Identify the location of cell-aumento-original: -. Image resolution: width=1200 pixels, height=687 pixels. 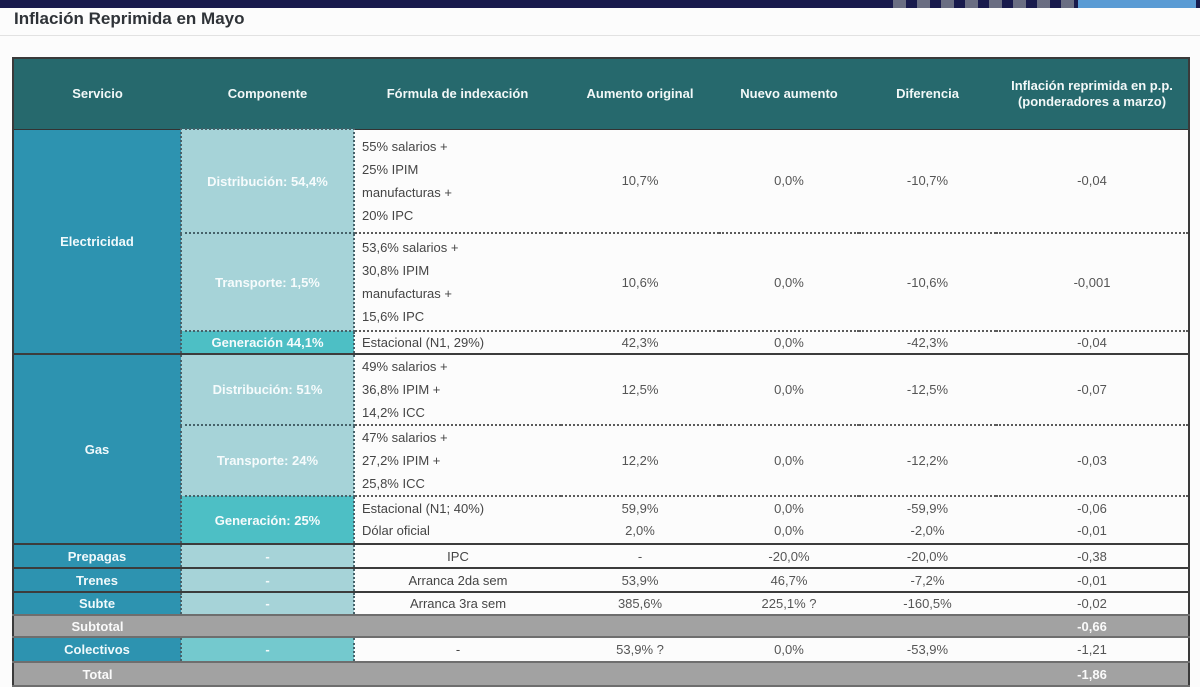
(640, 555).